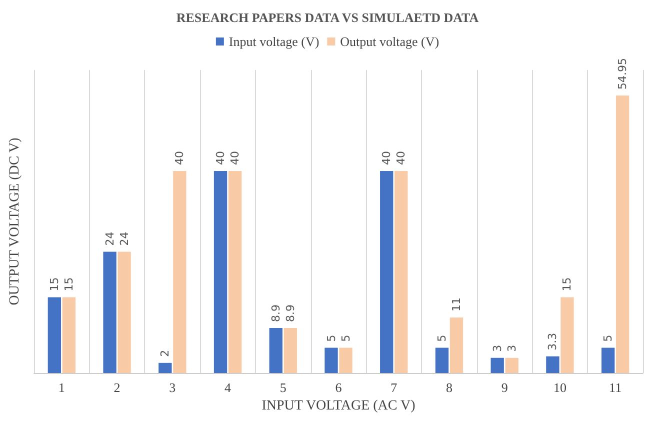 This screenshot has height=429, width=655. What do you see at coordinates (623, 74) in the screenshot?
I see `data-label: 54.95` at bounding box center [623, 74].